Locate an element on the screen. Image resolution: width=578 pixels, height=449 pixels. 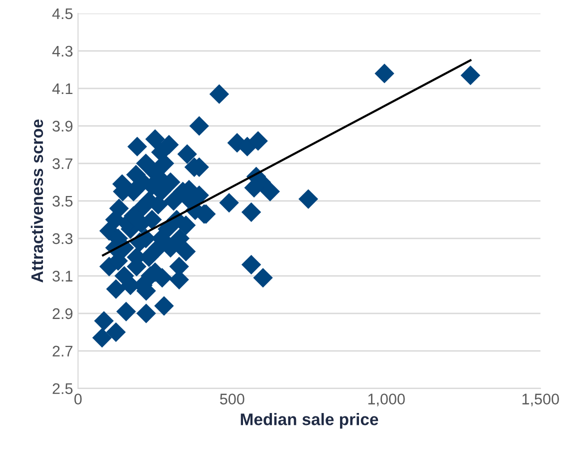
y-tick-label: 4.5 is located at coordinates (62, 14).